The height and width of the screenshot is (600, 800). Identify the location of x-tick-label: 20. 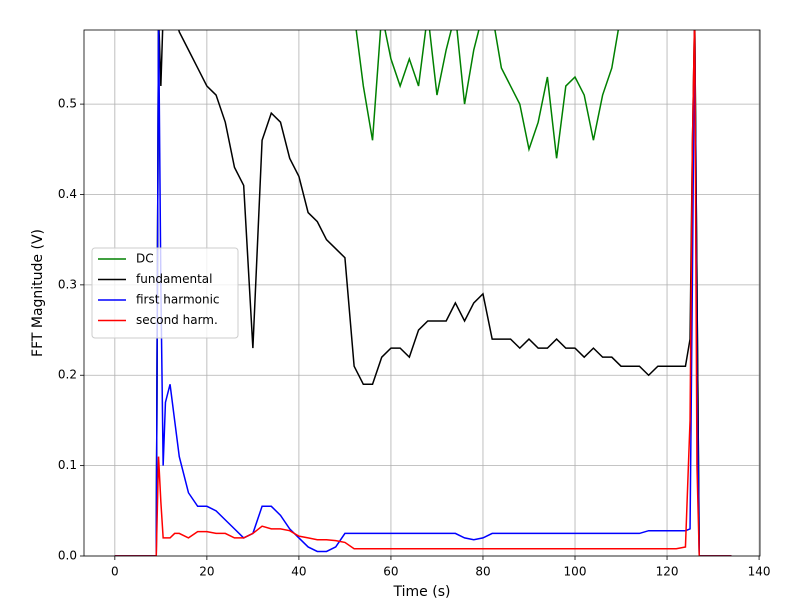
(206, 572).